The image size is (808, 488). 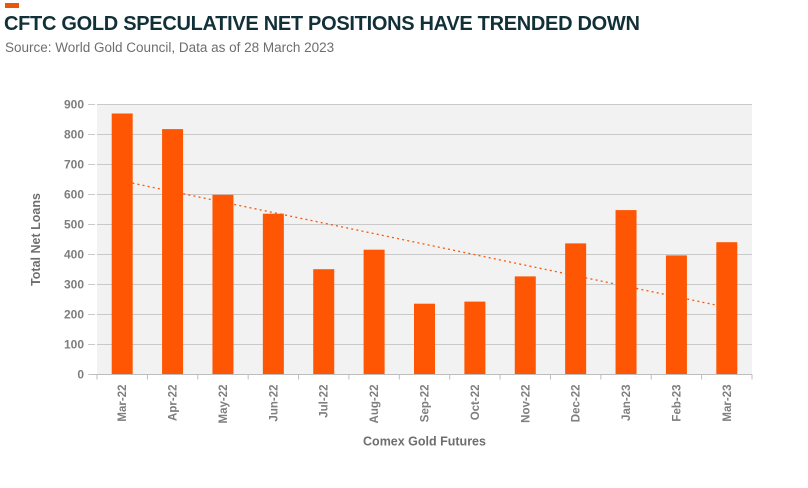 What do you see at coordinates (80, 375) in the screenshot?
I see `y-axis-tick-label: 0` at bounding box center [80, 375].